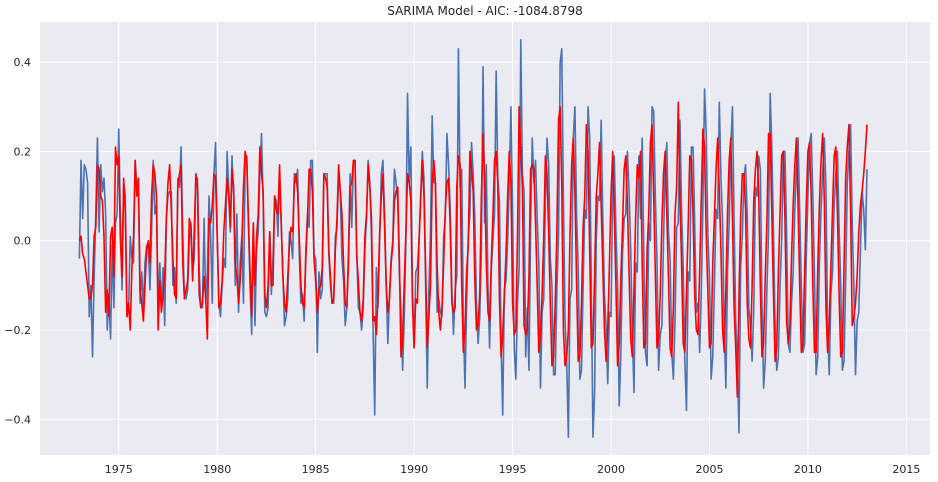  Describe the element at coordinates (906, 469) in the screenshot. I see `x-tick-label: 2015` at that location.